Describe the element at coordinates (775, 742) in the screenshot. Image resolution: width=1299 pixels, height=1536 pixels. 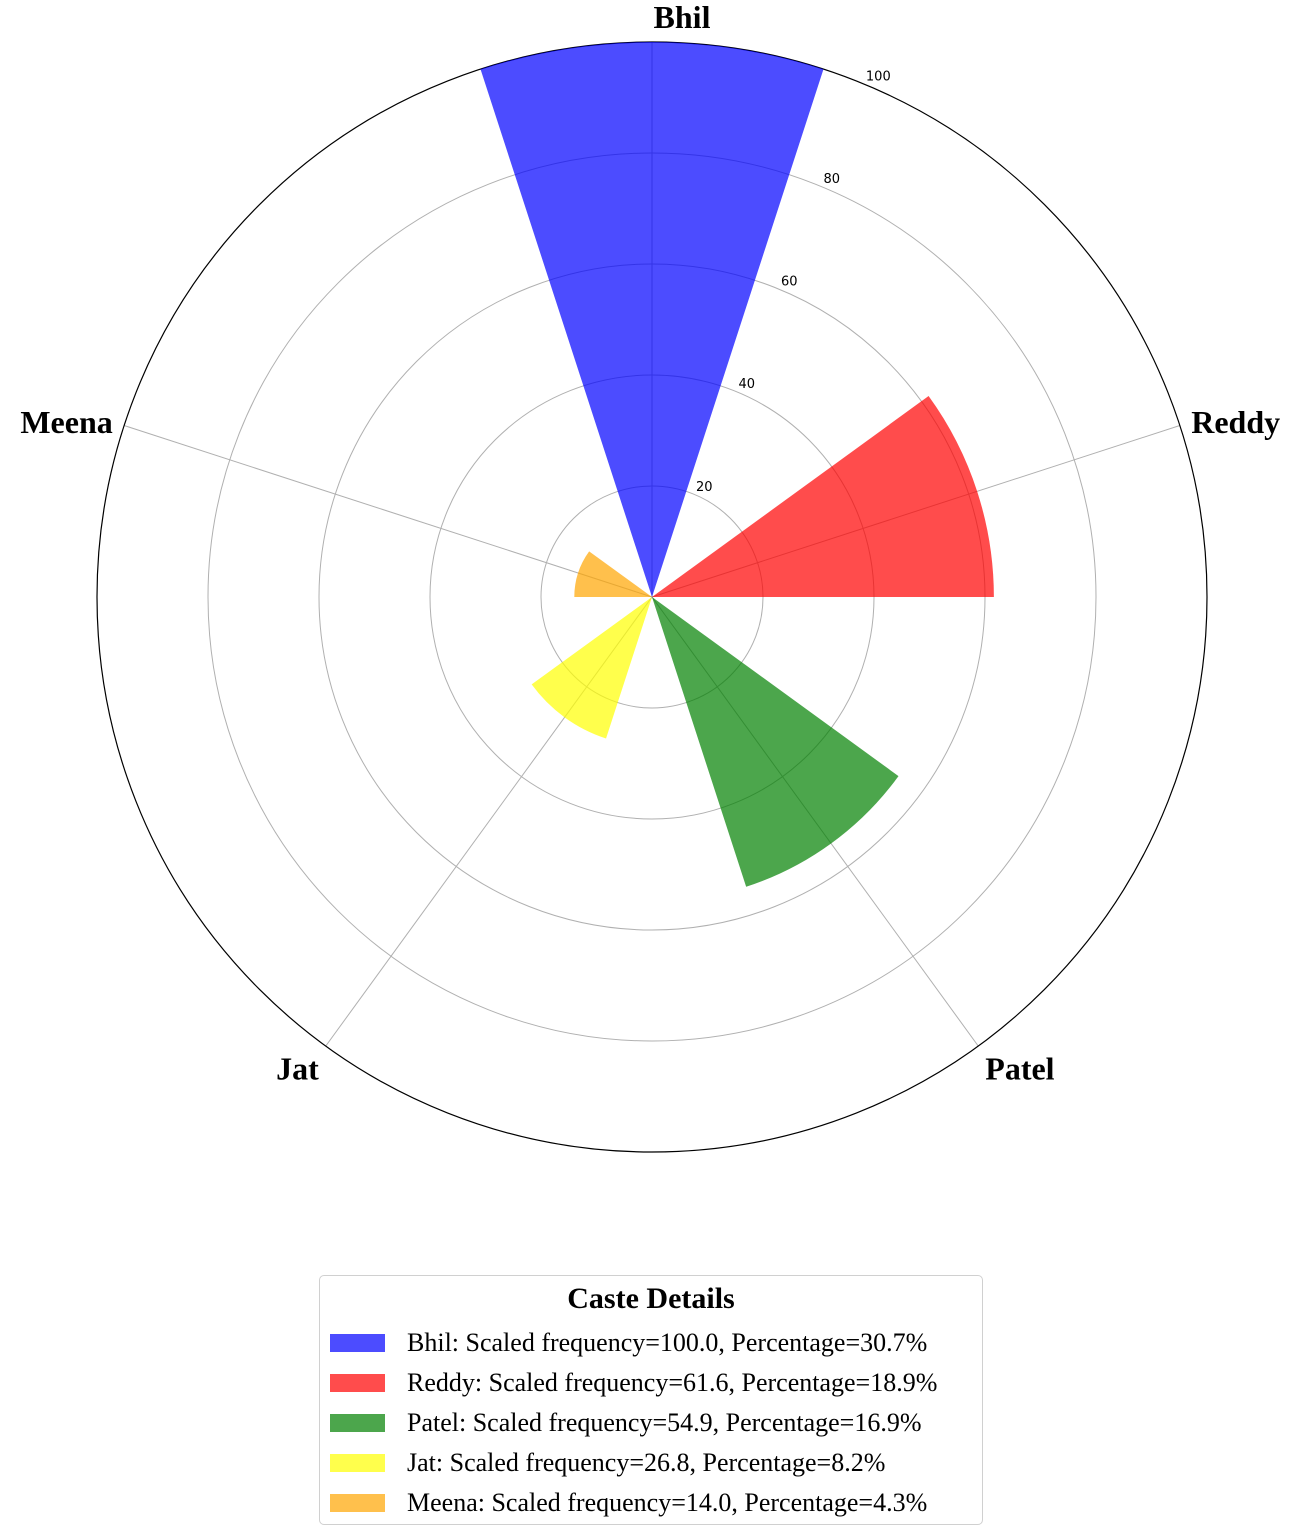
I see `bar-patel` at that location.